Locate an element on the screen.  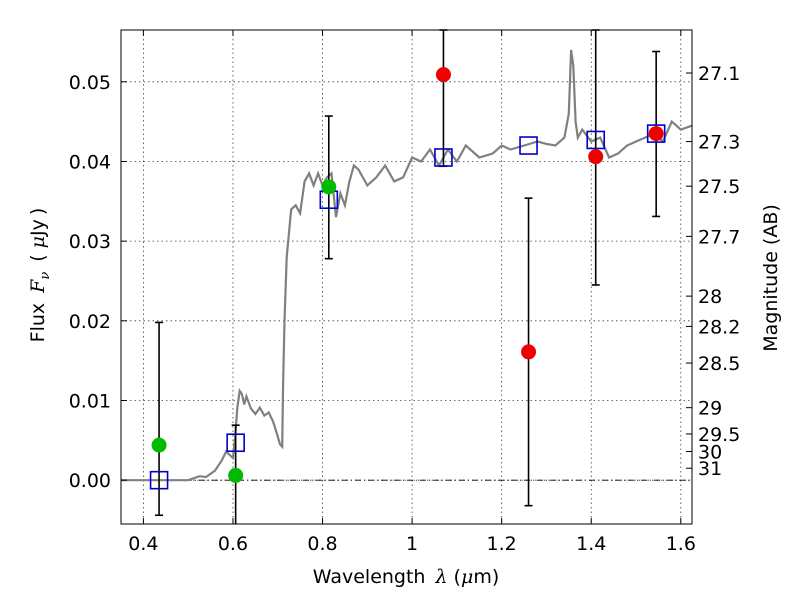
x-axis-symbol: λ is located at coordinates (440, 577).